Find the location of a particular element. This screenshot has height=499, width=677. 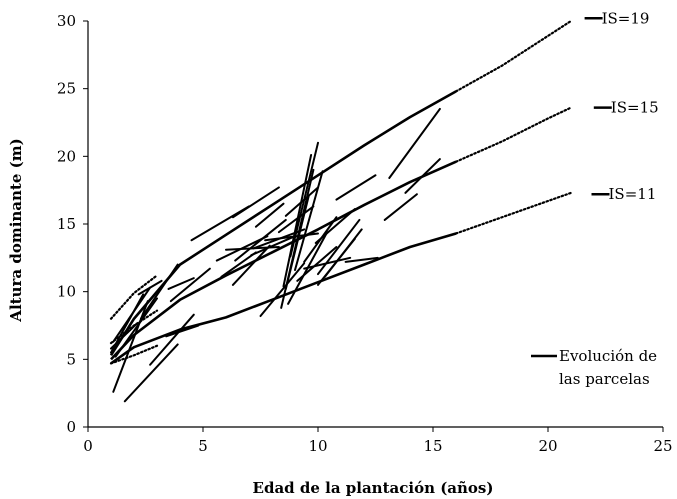

curve-is11-dotted-extension is located at coordinates (513, 213).